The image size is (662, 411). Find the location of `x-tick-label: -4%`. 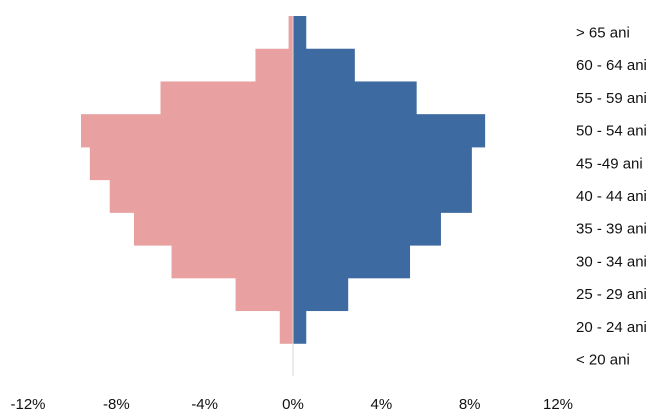

x-tick-label: -4% is located at coordinates (204, 403).